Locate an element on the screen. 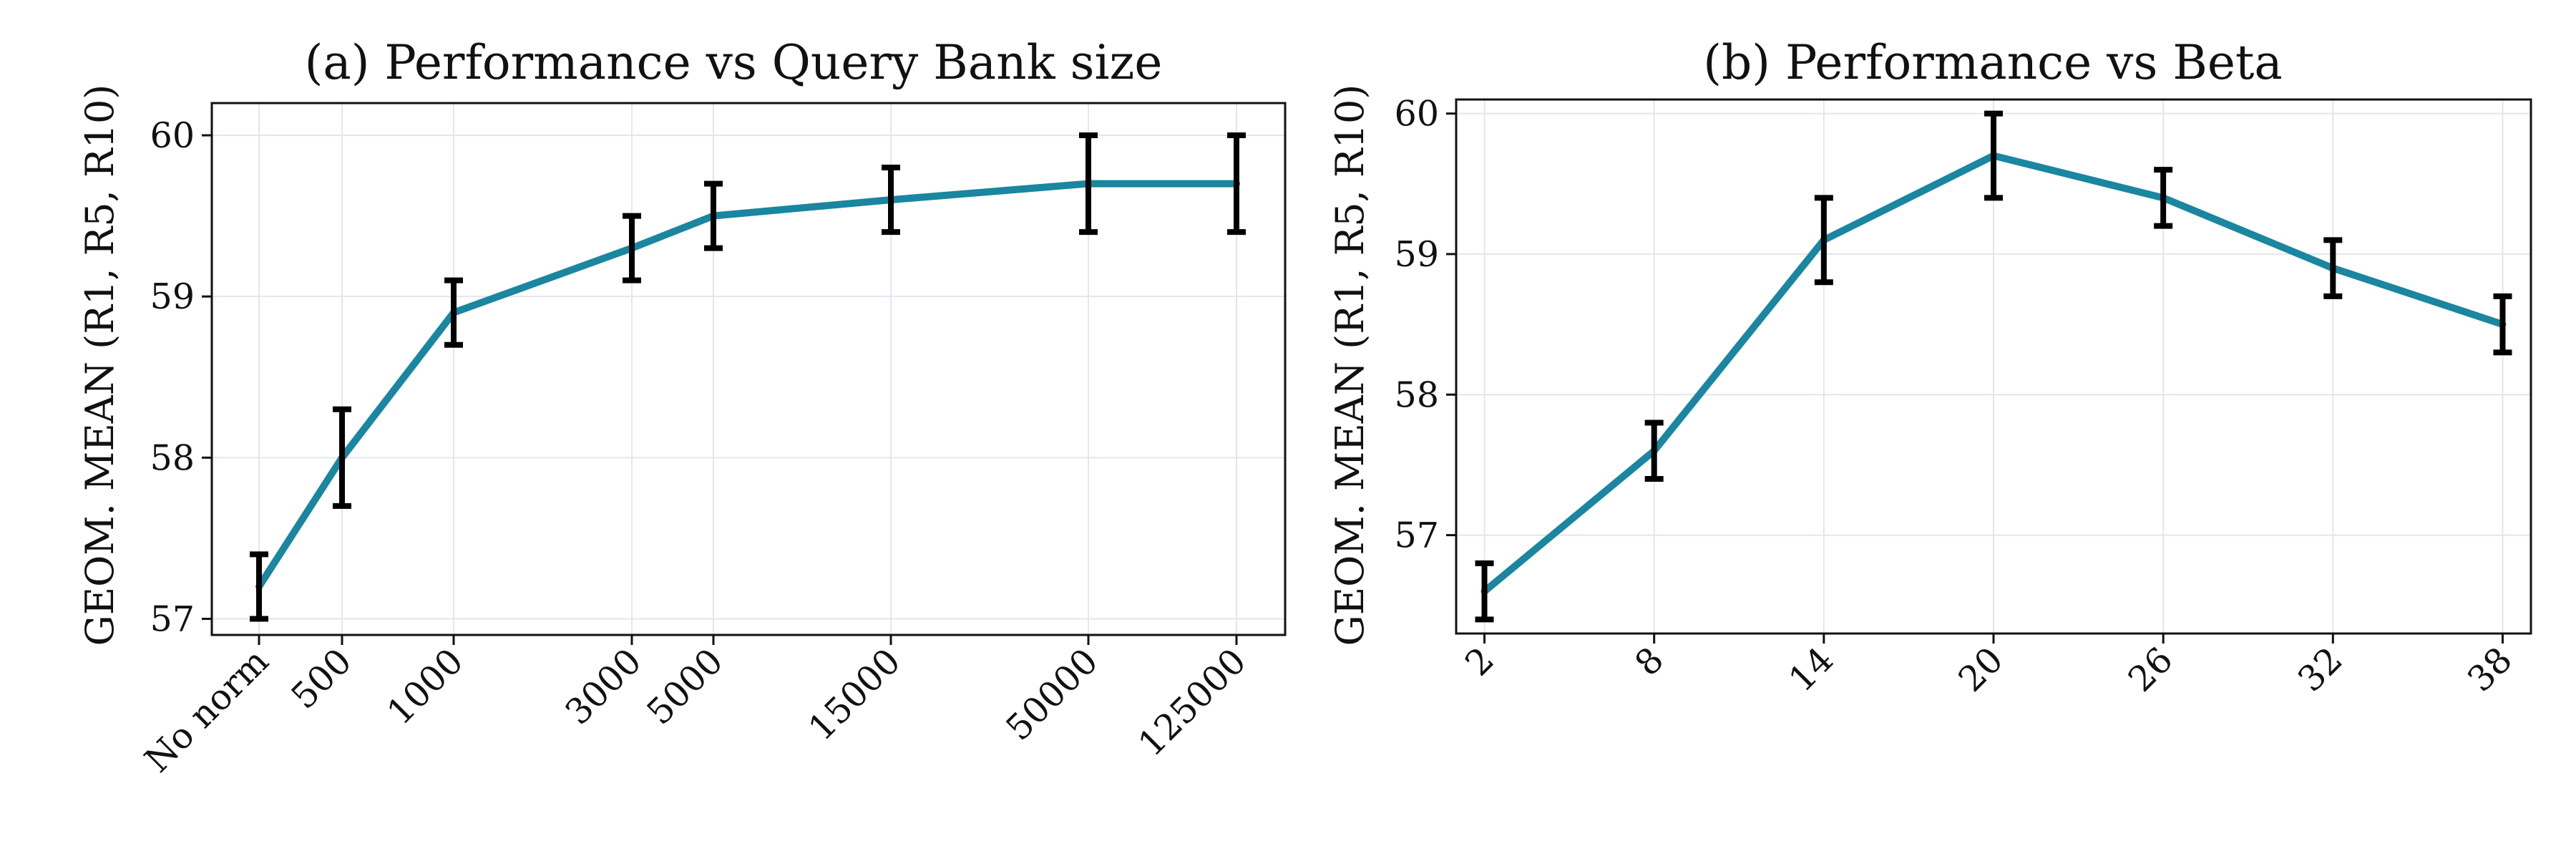  x-tick-label: 2 is located at coordinates (1480, 661).